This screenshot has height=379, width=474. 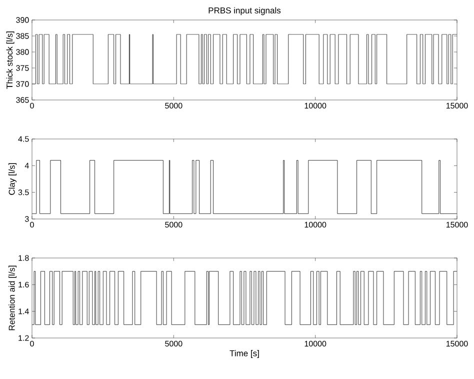 I want to click on y-tick-label: 390, so click(x=22, y=20).